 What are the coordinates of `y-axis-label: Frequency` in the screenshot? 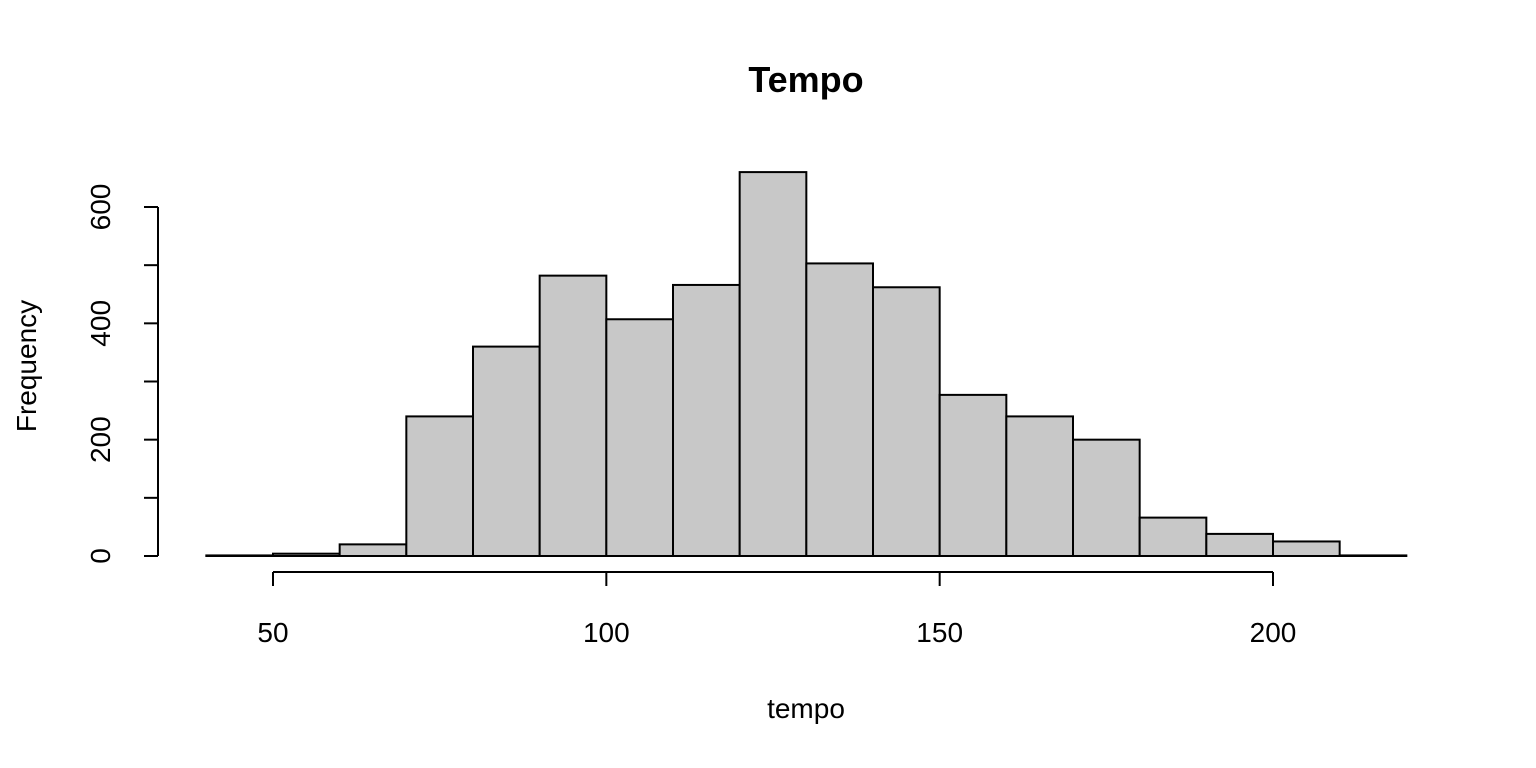 It's located at (26, 366).